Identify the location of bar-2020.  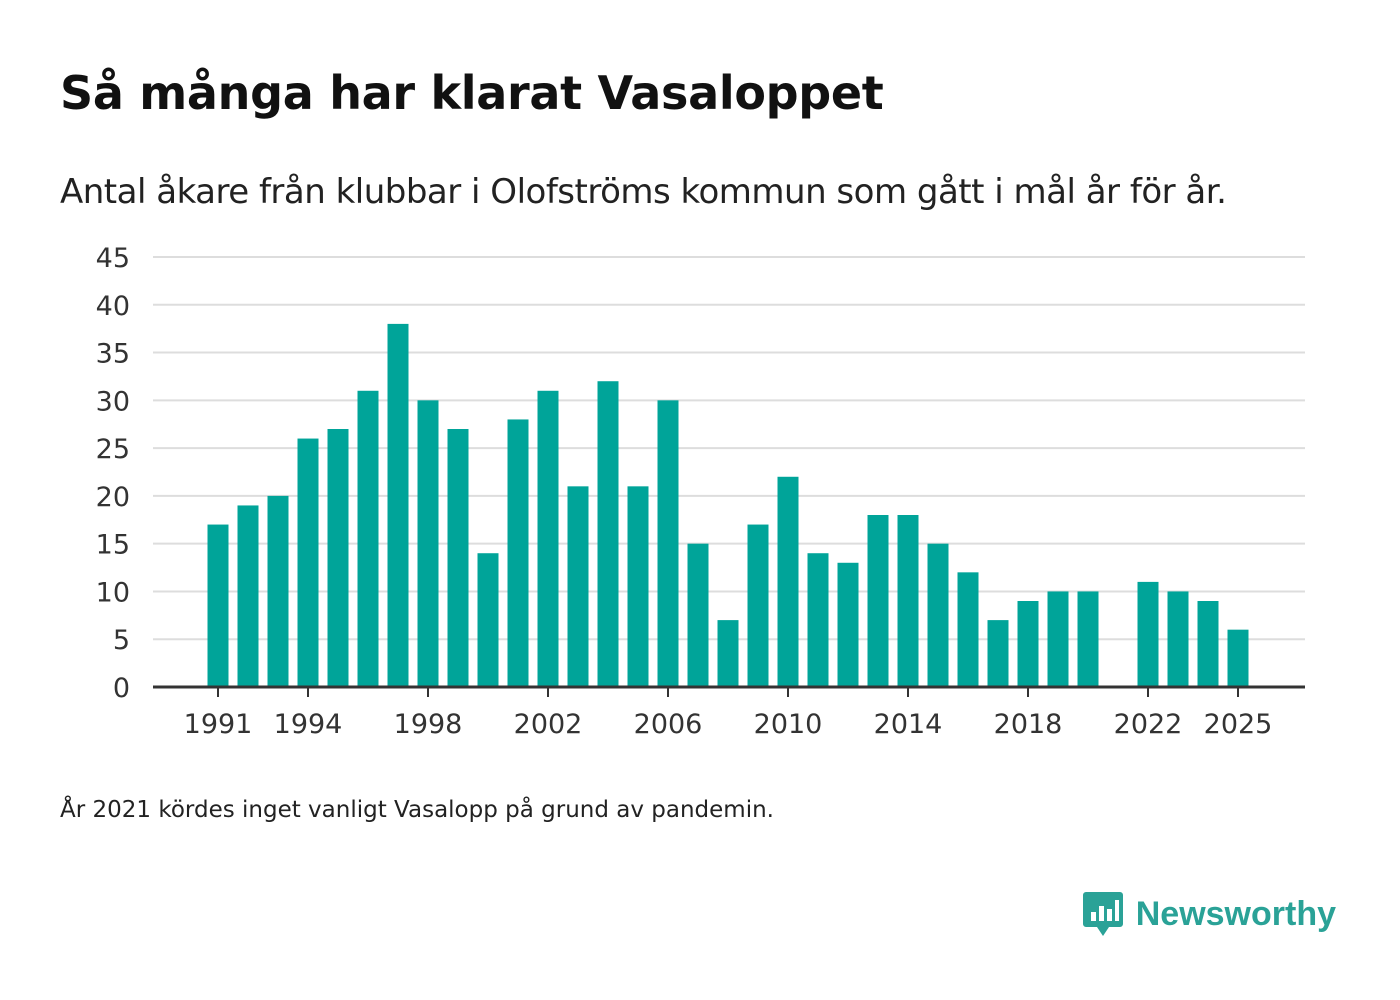
(1088, 639).